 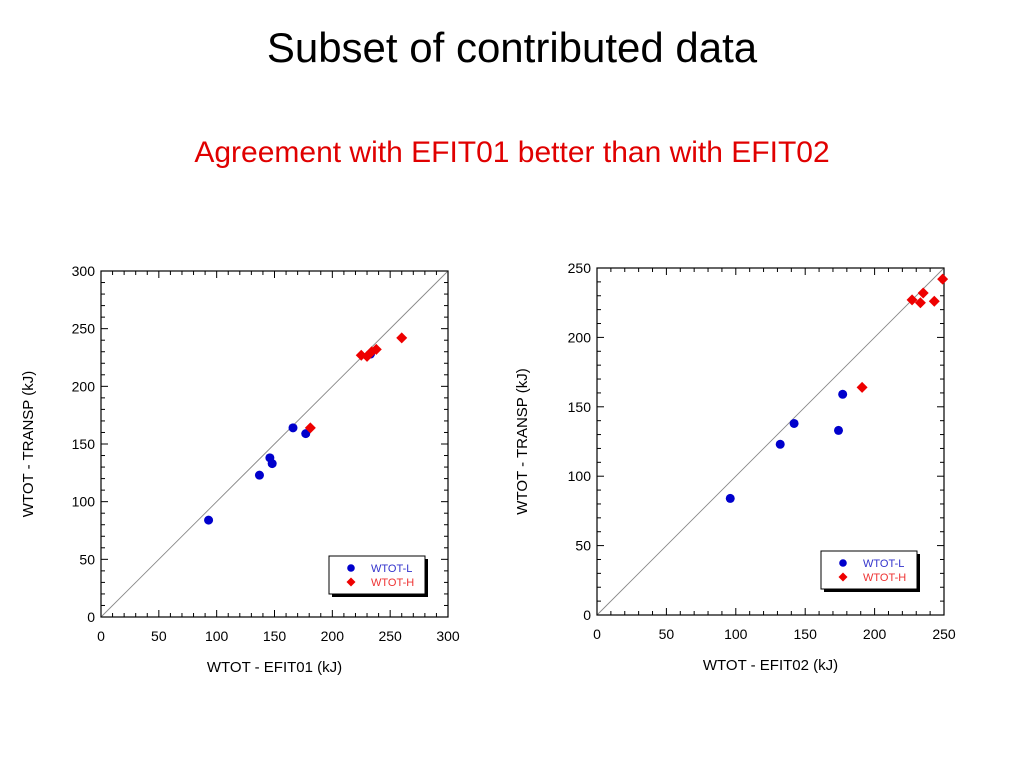 What do you see at coordinates (448, 636) in the screenshot?
I see `x-tick-label: 300` at bounding box center [448, 636].